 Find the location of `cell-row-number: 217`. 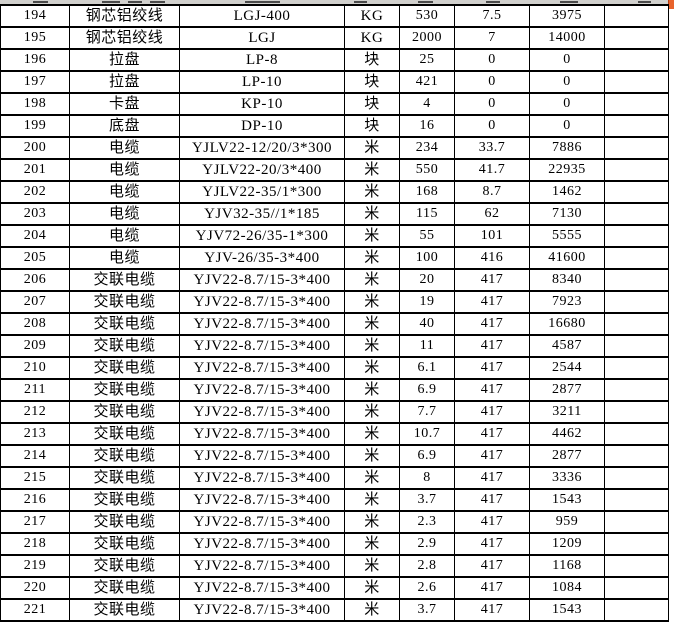

cell-row-number: 217 is located at coordinates (35, 522).